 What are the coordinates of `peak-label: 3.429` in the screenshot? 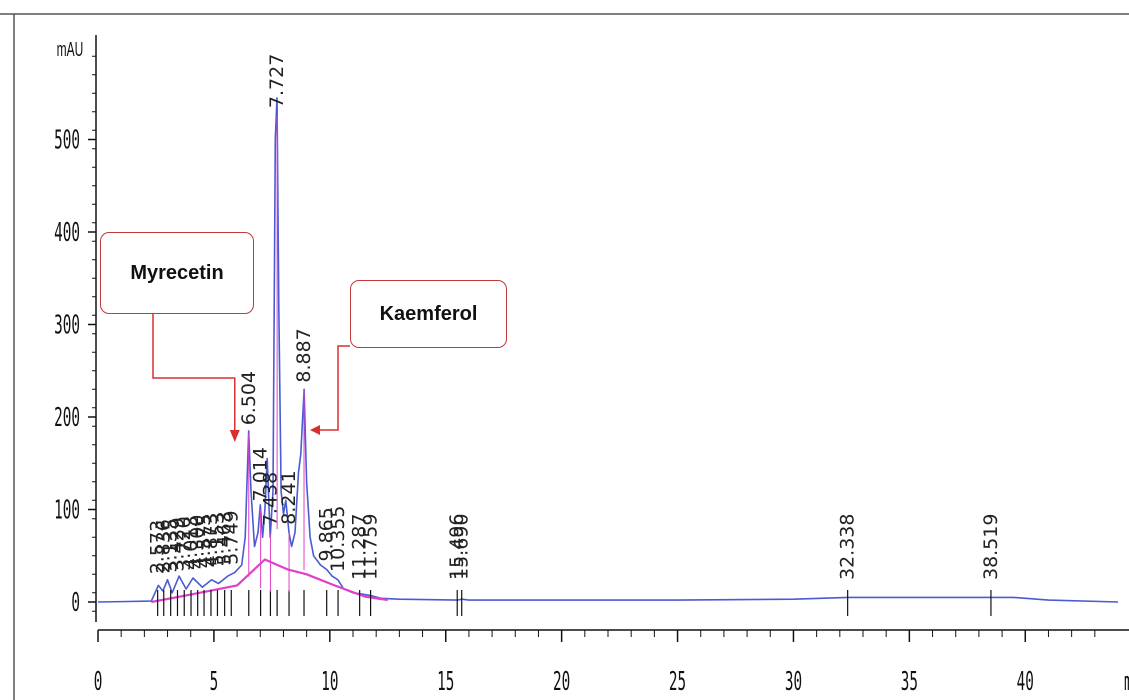 It's located at (177, 544).